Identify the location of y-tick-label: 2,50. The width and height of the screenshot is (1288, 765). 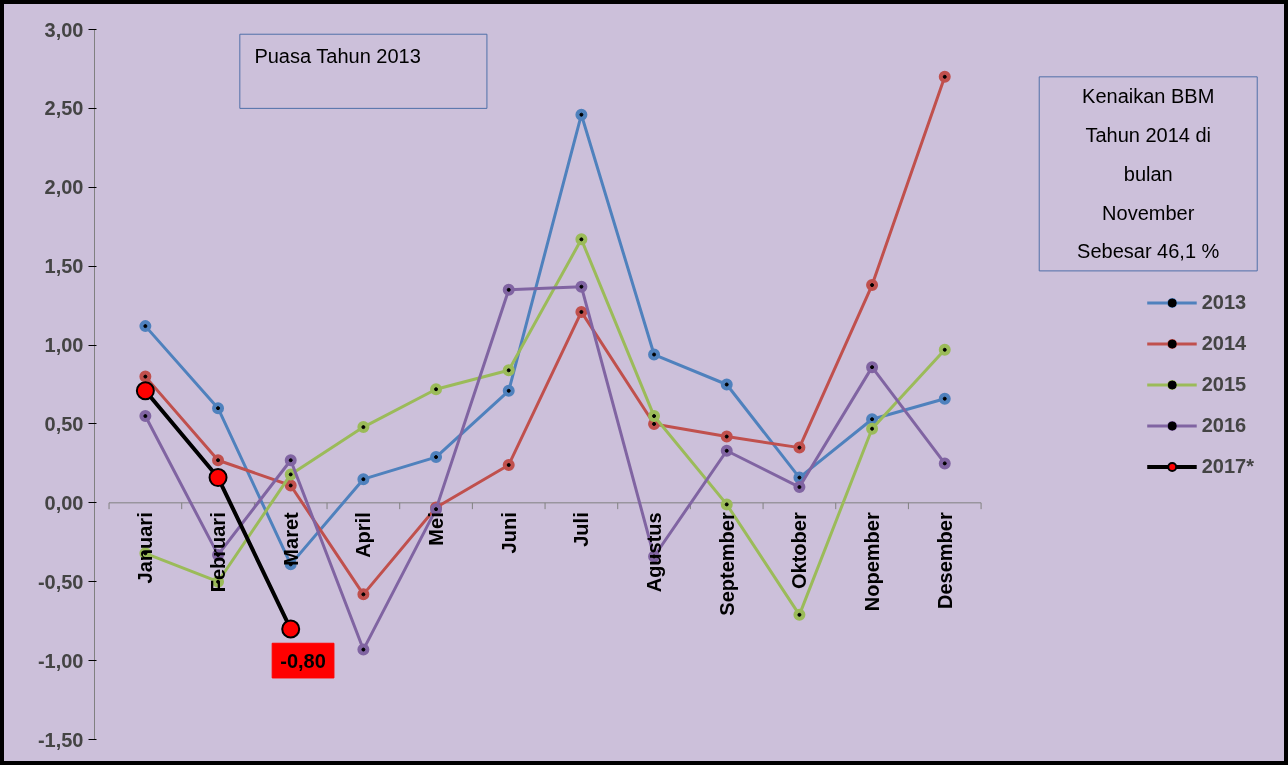
(64, 108).